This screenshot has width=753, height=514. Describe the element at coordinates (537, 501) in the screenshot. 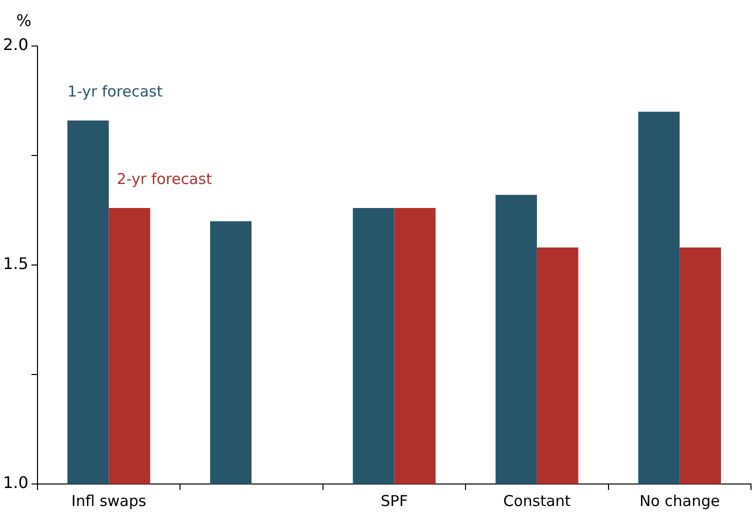

I see `x-tick-label: Constant` at that location.